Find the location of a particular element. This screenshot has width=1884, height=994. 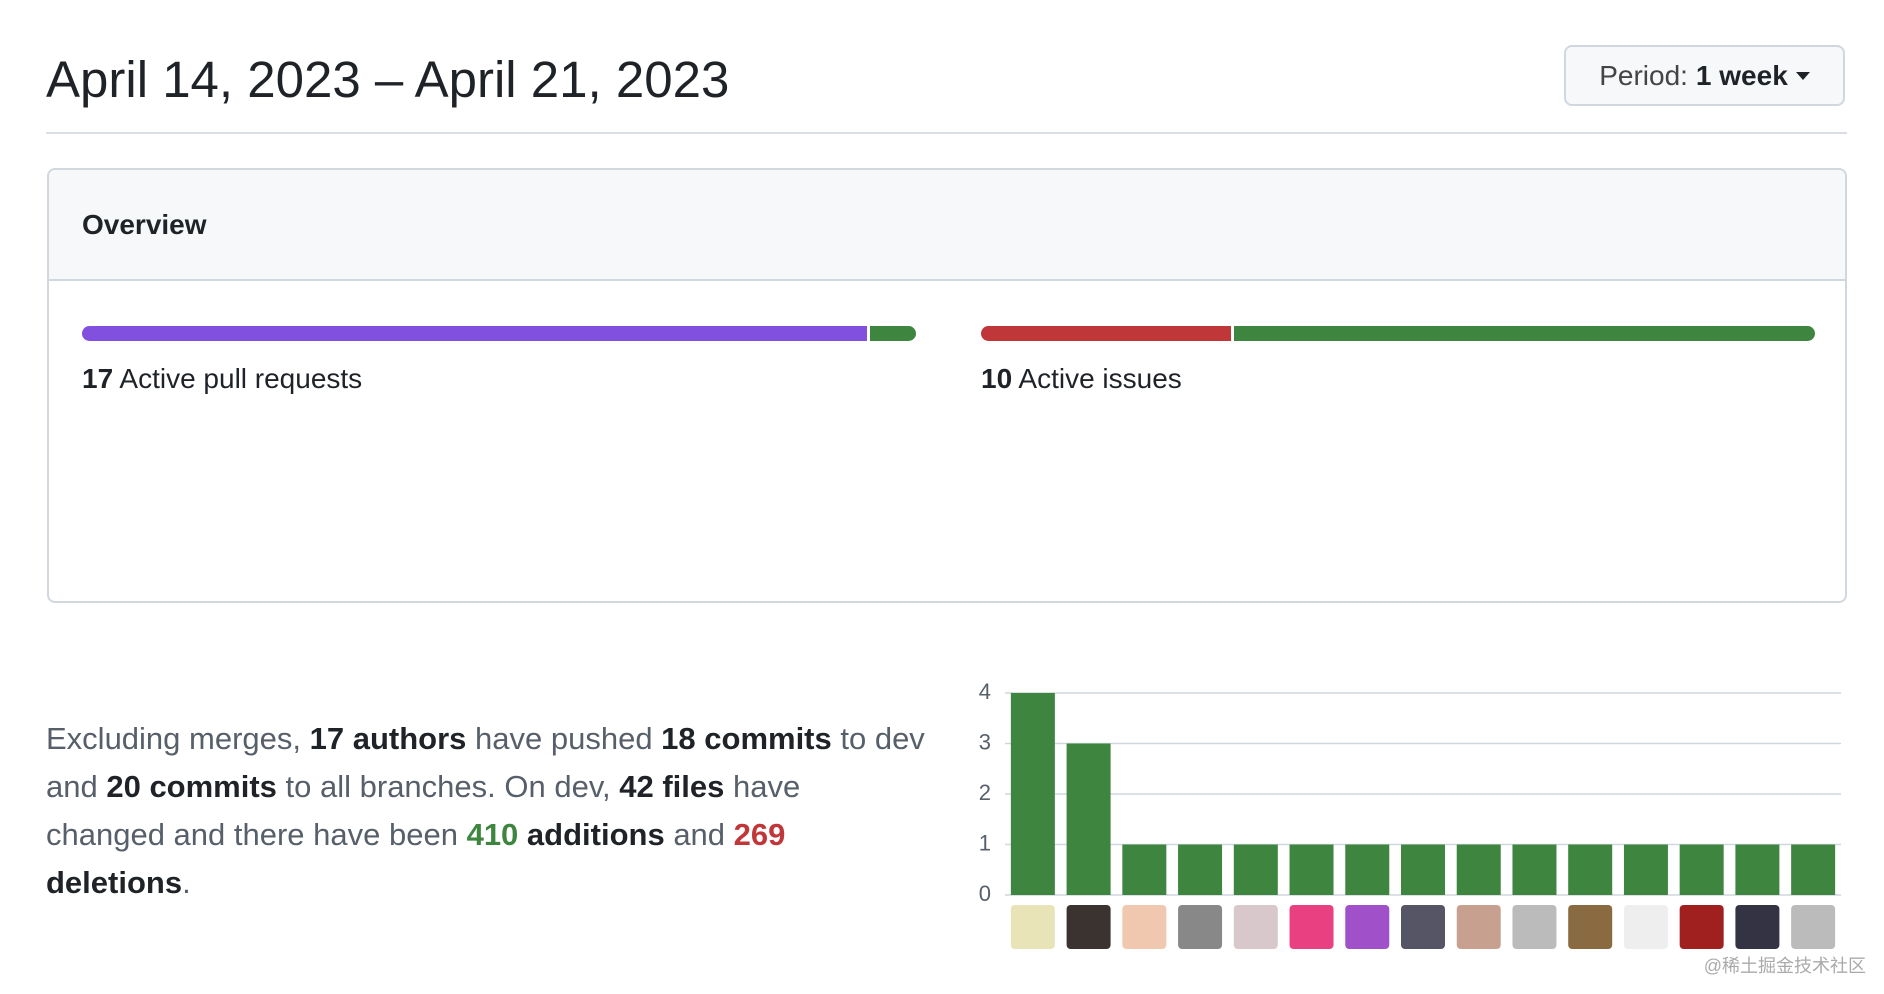

period-button: Period: 1 week is located at coordinates (1704, 75).